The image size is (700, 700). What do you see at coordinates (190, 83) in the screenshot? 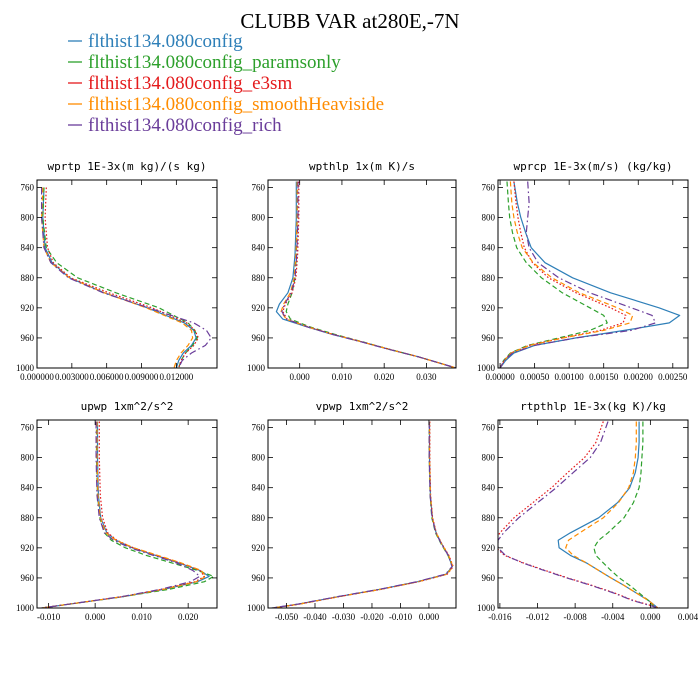
I see `legend-entry: flthist134.080config_e3sm` at bounding box center [190, 83].